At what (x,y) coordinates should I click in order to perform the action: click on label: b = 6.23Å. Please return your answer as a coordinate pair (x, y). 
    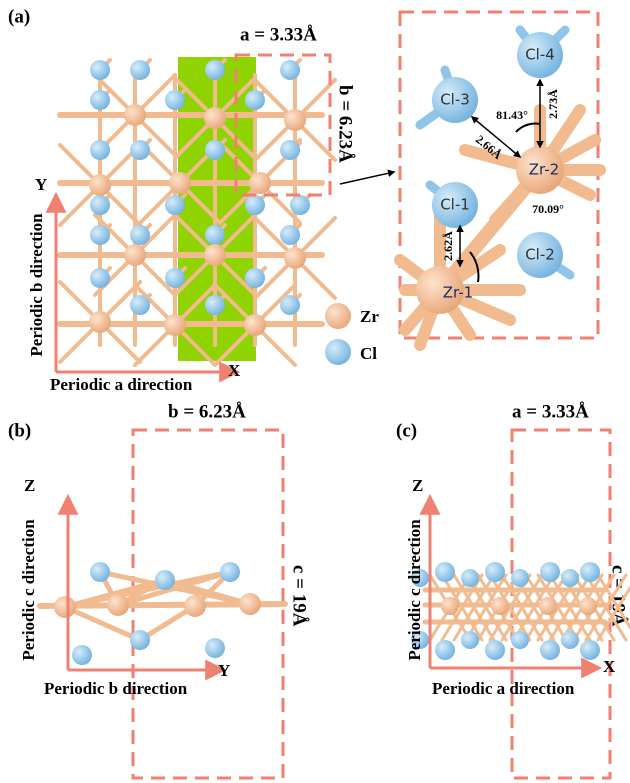
    Looking at the image, I should click on (345, 124).